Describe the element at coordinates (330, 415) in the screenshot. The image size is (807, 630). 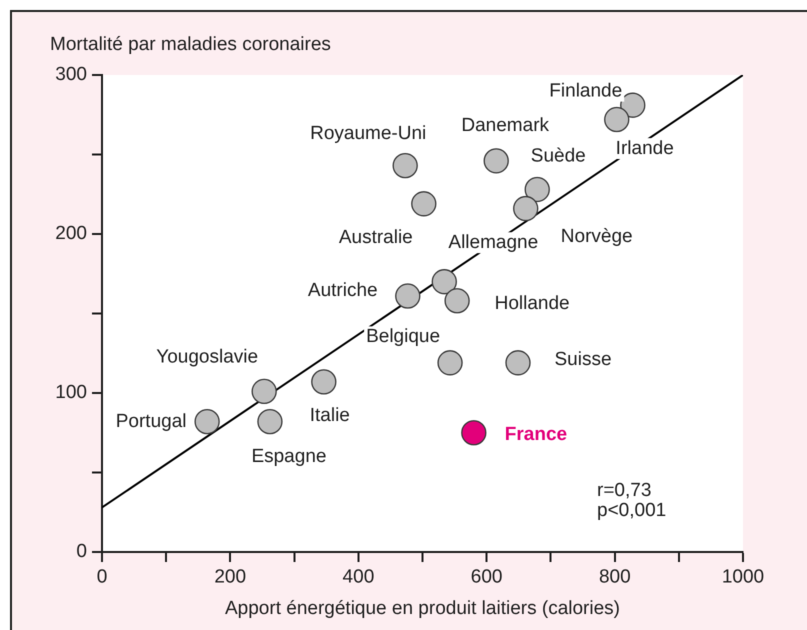
I see `annotation: Italie` at that location.